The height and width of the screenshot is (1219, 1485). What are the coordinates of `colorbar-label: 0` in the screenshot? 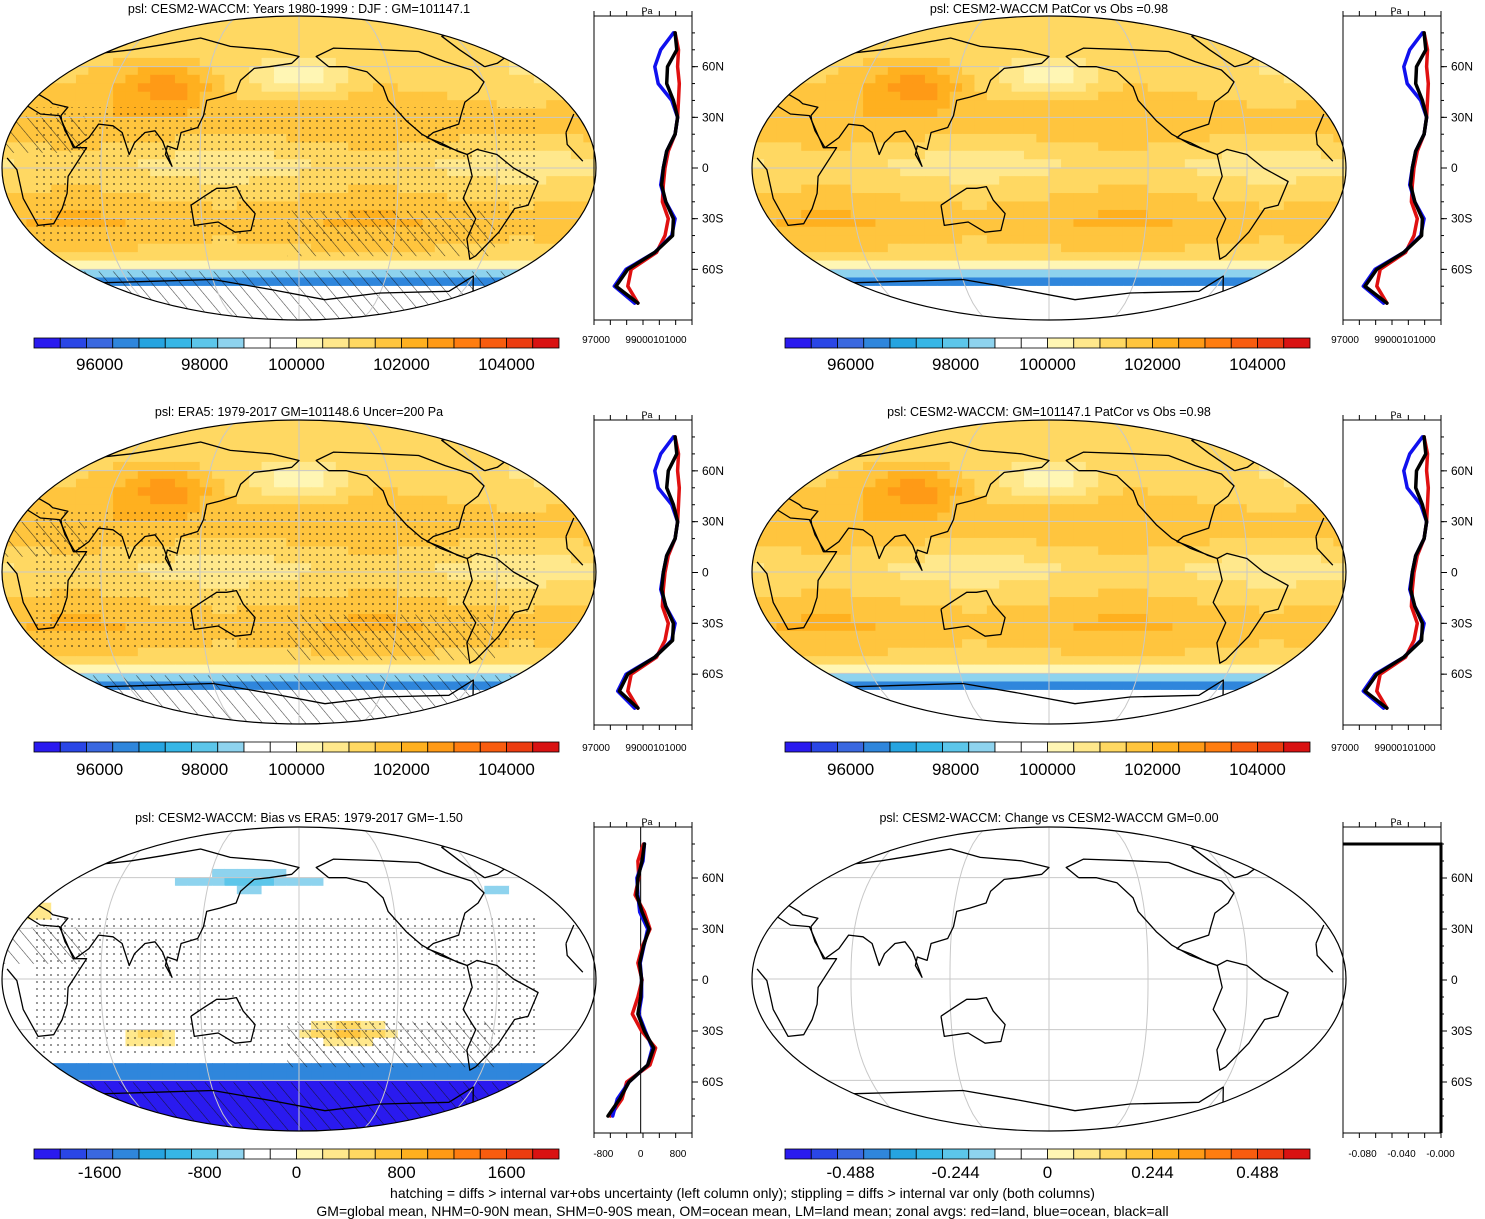 It's located at (1047, 1172).